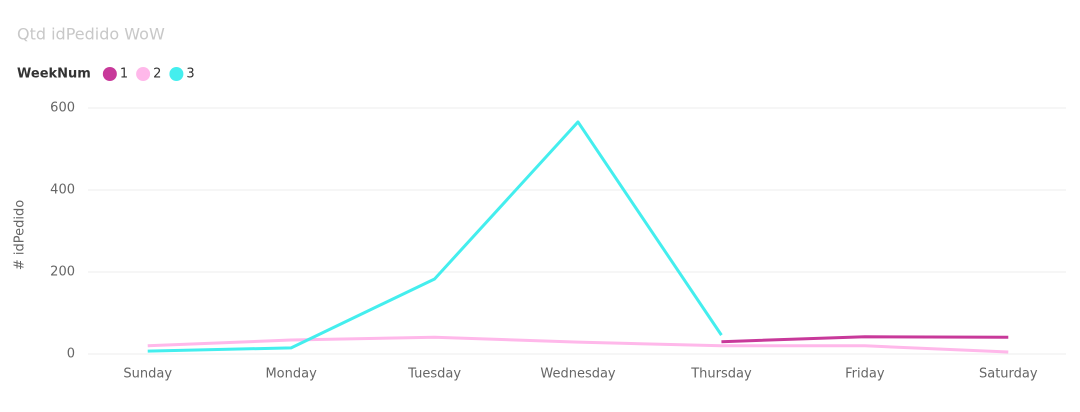 Image resolution: width=1080 pixels, height=412 pixels. I want to click on x-tick-label: Saturday, so click(1008, 374).